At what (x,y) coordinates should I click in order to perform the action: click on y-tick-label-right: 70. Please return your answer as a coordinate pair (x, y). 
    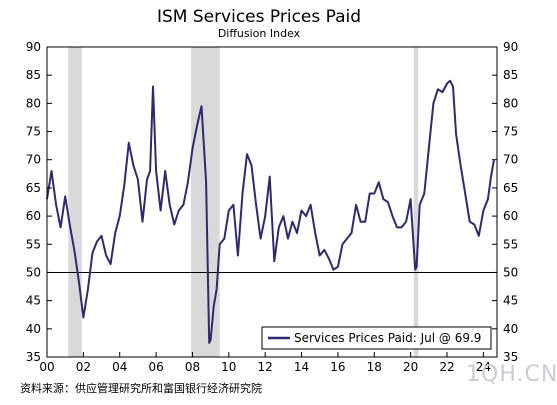
    Looking at the image, I should click on (510, 160).